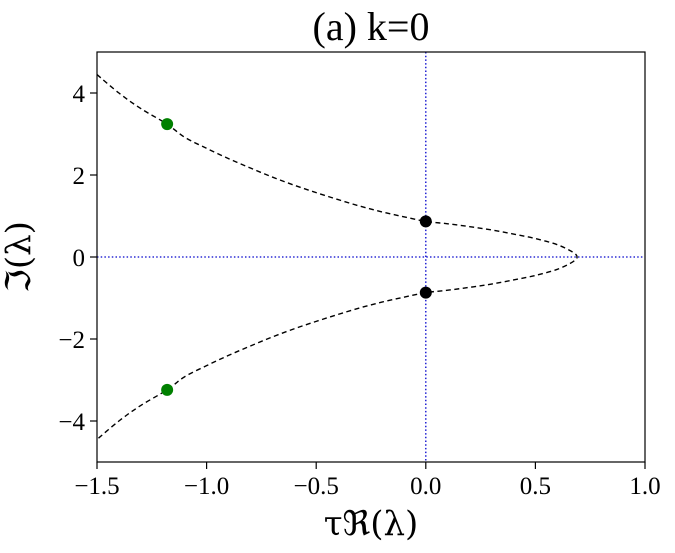 This screenshot has height=553, width=675. What do you see at coordinates (79, 176) in the screenshot?
I see `y-tick-label-3: 2` at bounding box center [79, 176].